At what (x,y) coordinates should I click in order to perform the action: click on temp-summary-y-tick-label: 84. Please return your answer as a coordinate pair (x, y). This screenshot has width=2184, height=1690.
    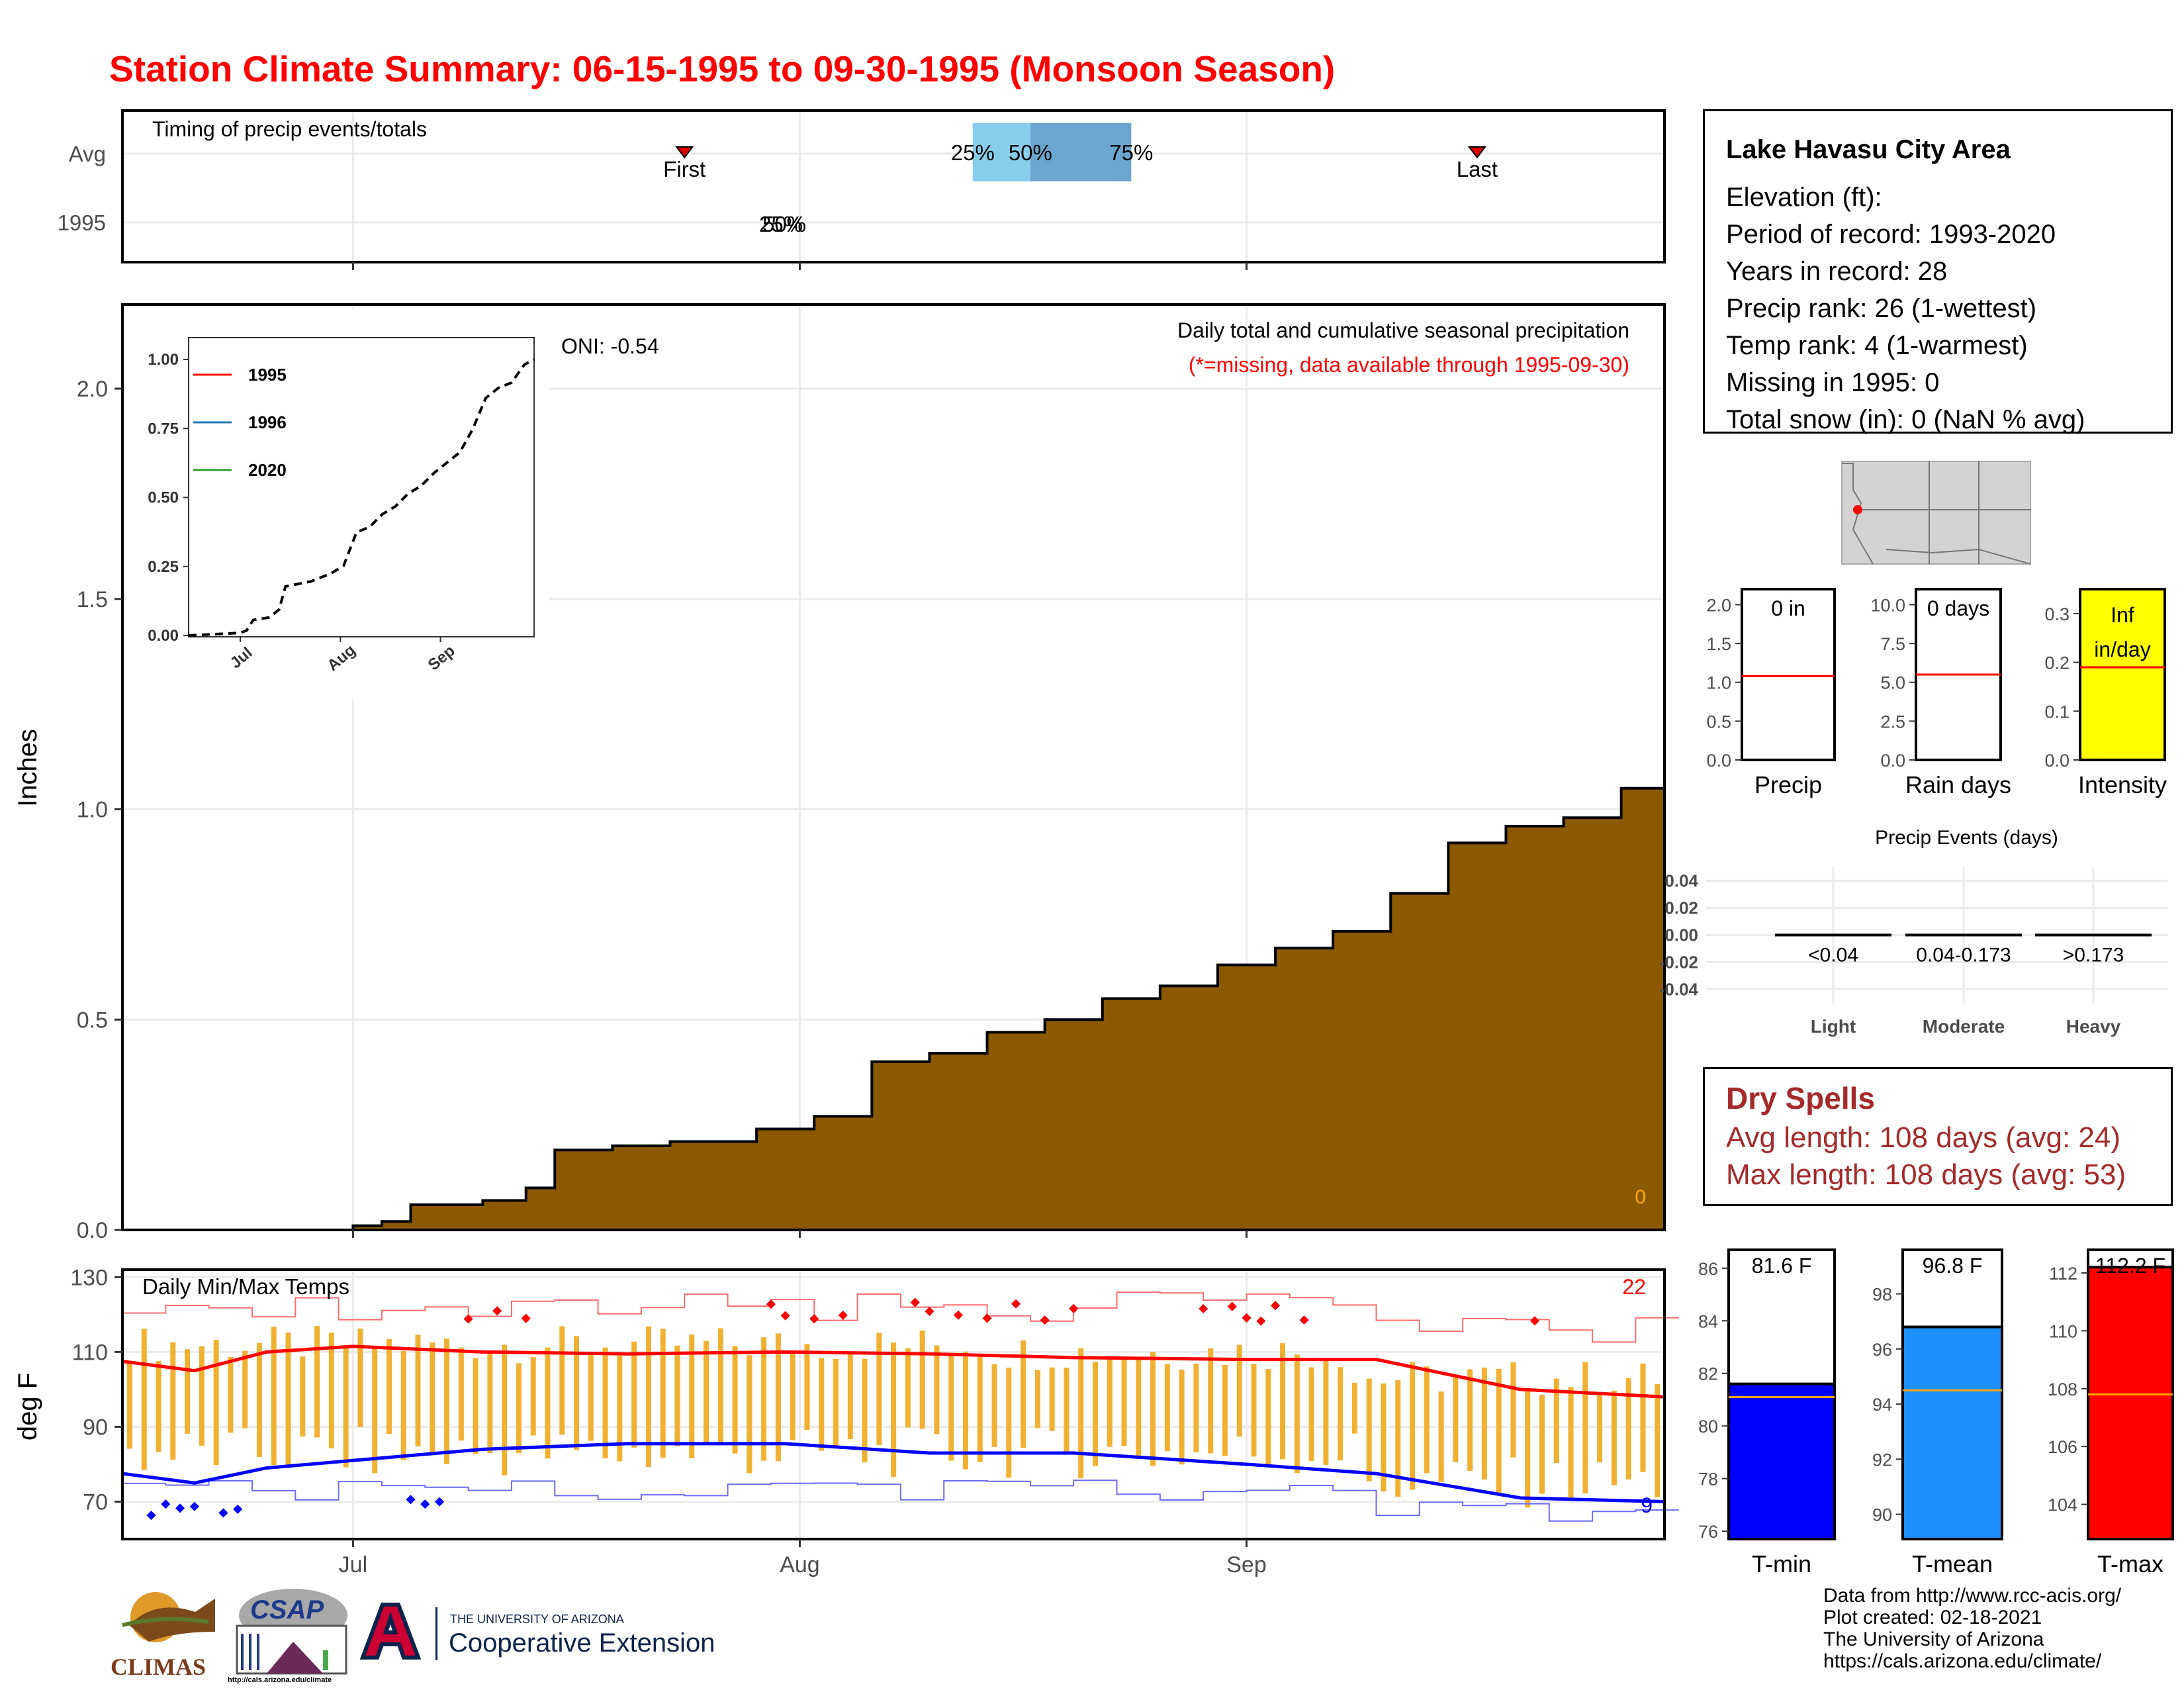
    Looking at the image, I should click on (1708, 1321).